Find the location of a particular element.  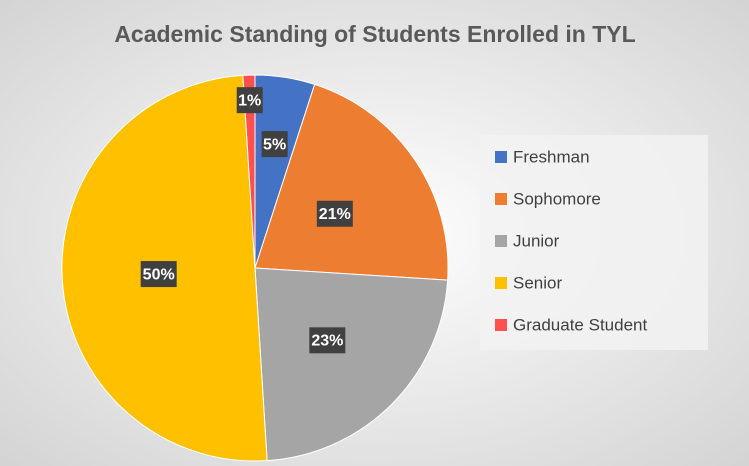

data-label: 1% is located at coordinates (249, 100).